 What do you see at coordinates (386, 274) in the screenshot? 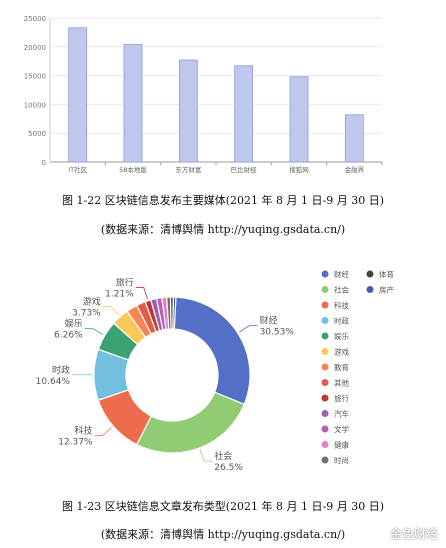
I see `legend-label: 体育` at bounding box center [386, 274].